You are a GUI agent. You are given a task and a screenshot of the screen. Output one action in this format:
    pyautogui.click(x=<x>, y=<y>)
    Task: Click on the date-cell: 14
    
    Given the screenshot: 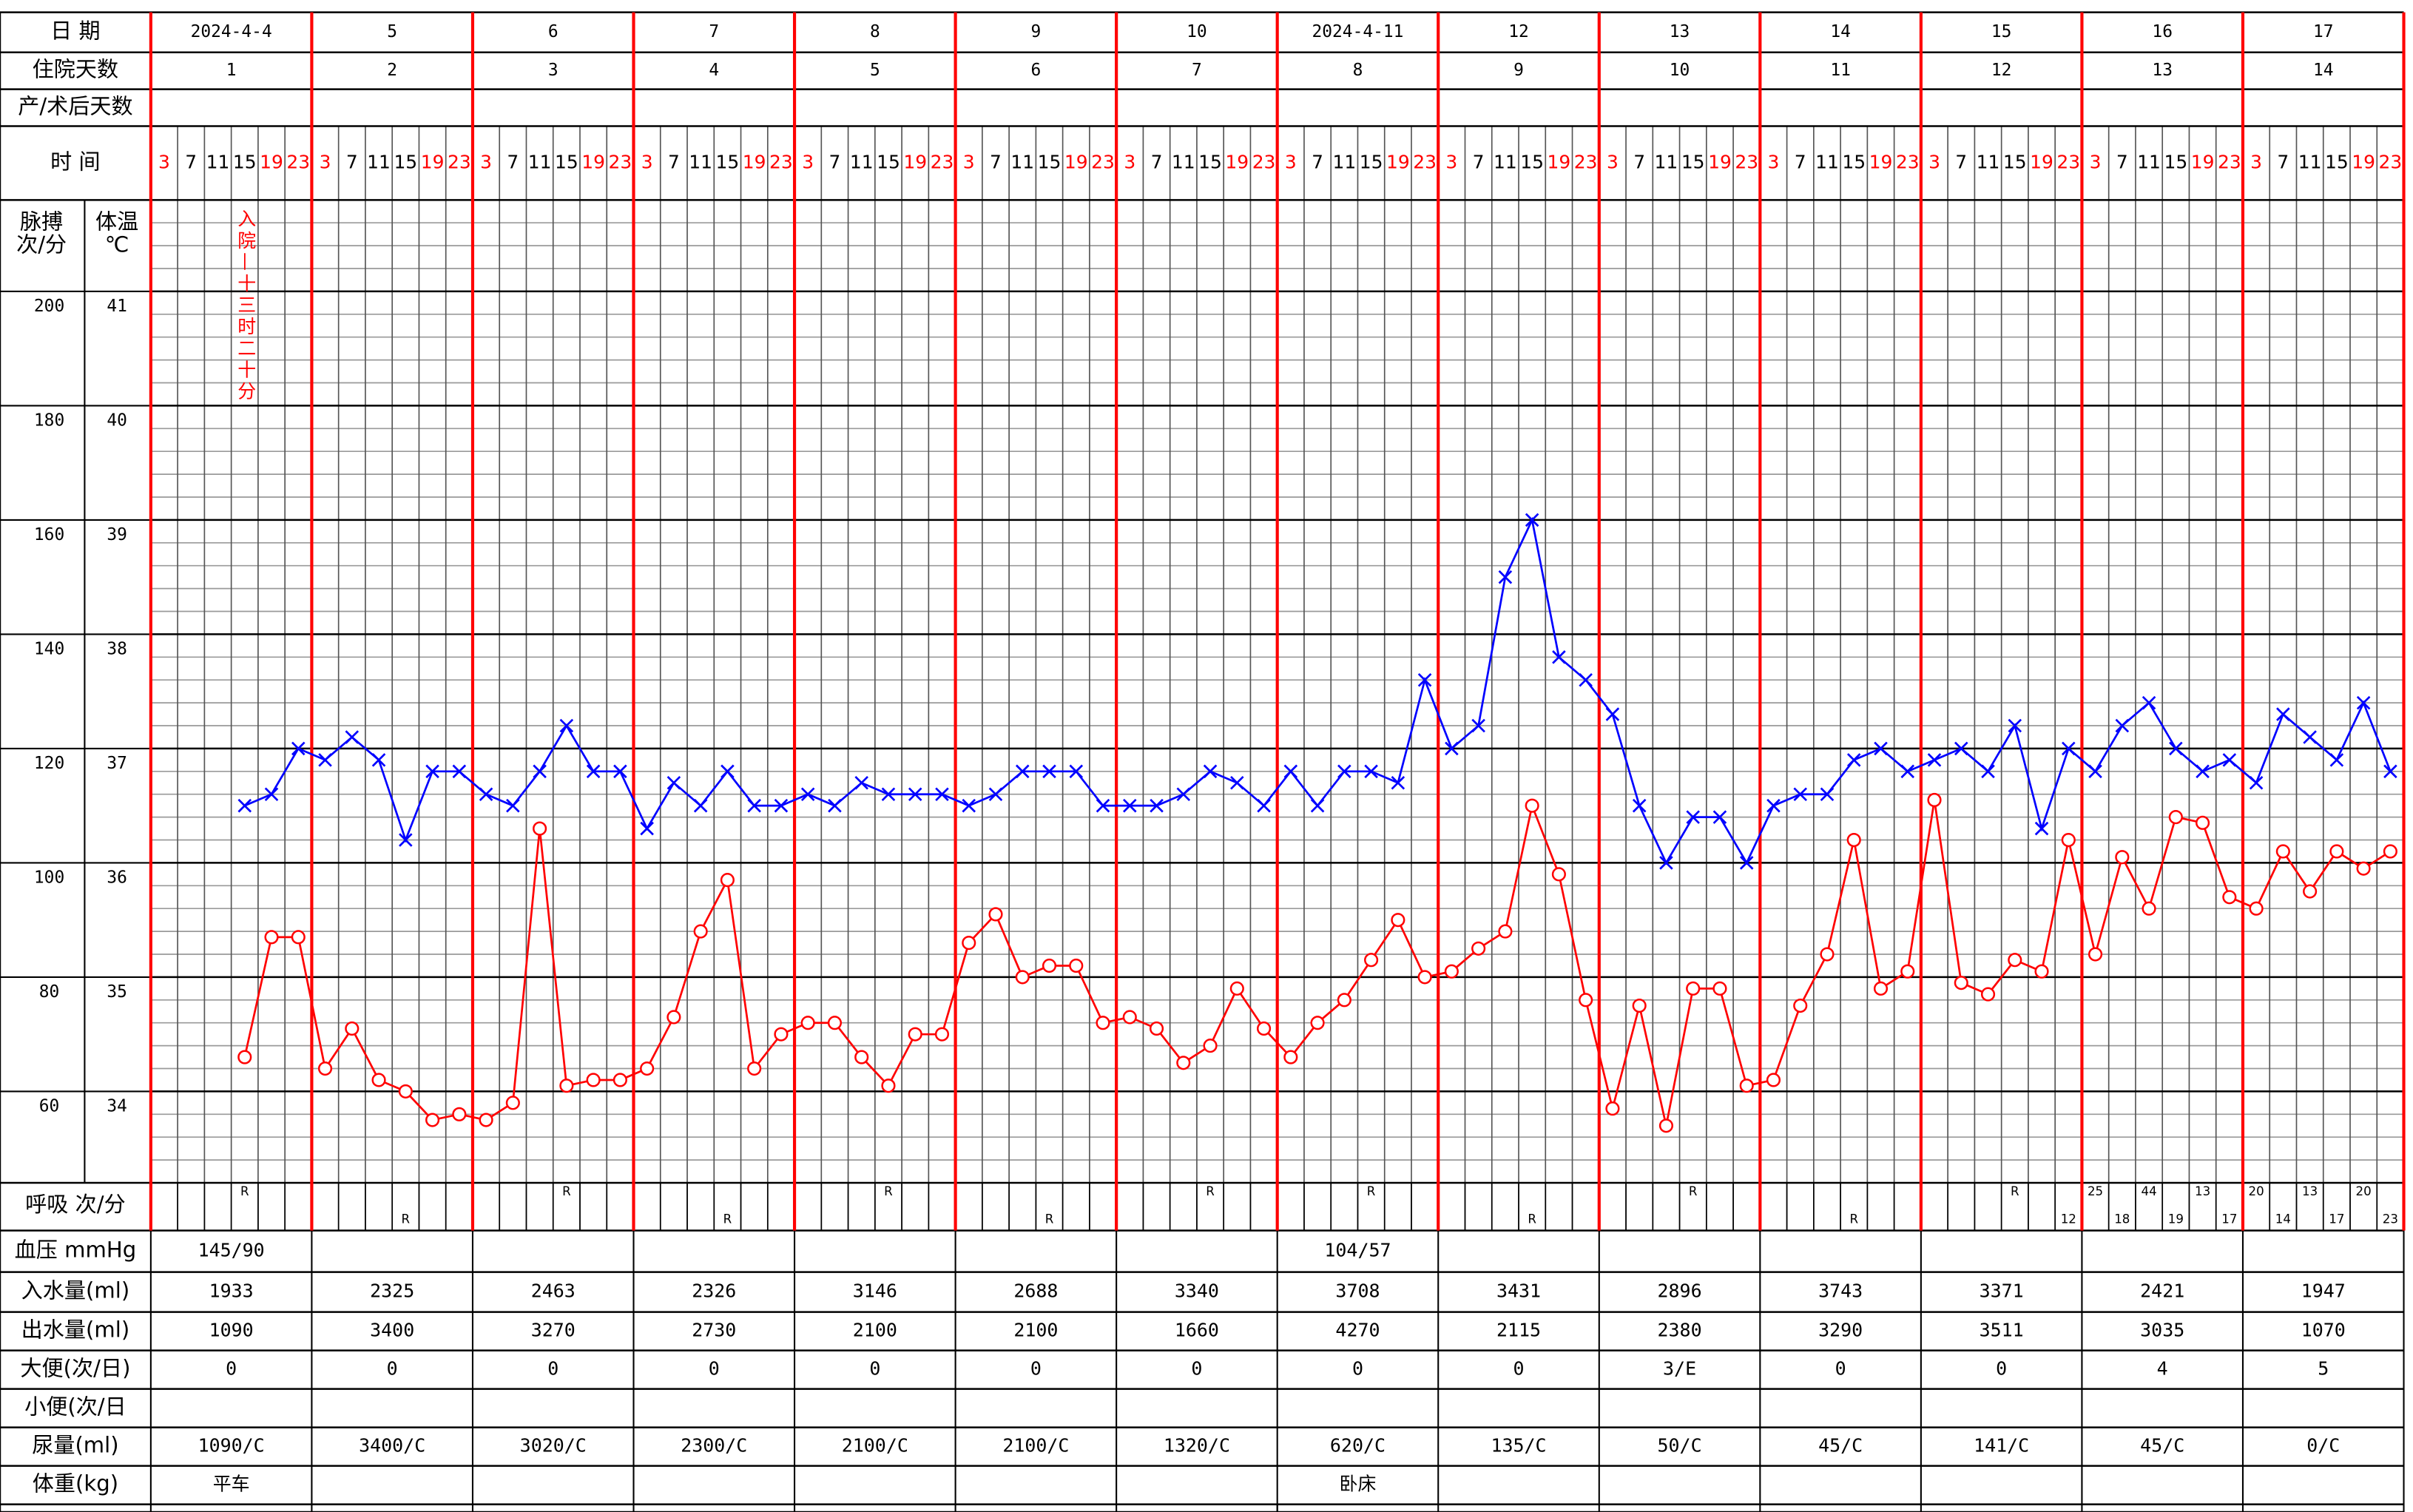 What is the action you would take?
    pyautogui.click(x=1840, y=31)
    